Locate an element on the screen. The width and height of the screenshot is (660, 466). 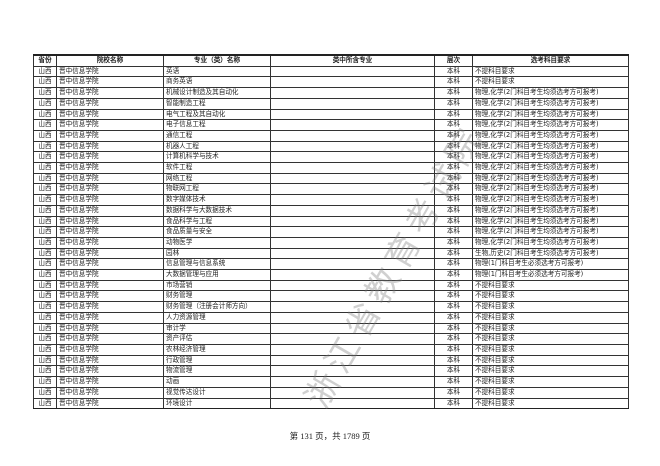
table-row: 山西 晋中信息学院 软件工程 本科 物理,化学(2门科目考生均须选考方可报考) is located at coordinates (331, 168).